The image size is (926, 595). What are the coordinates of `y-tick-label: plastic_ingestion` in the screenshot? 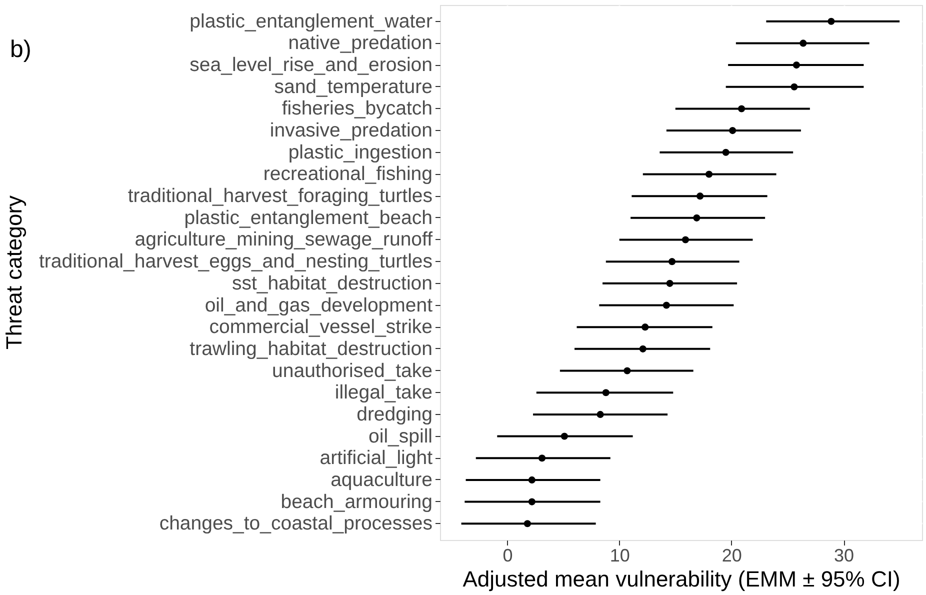 It's located at (360, 152).